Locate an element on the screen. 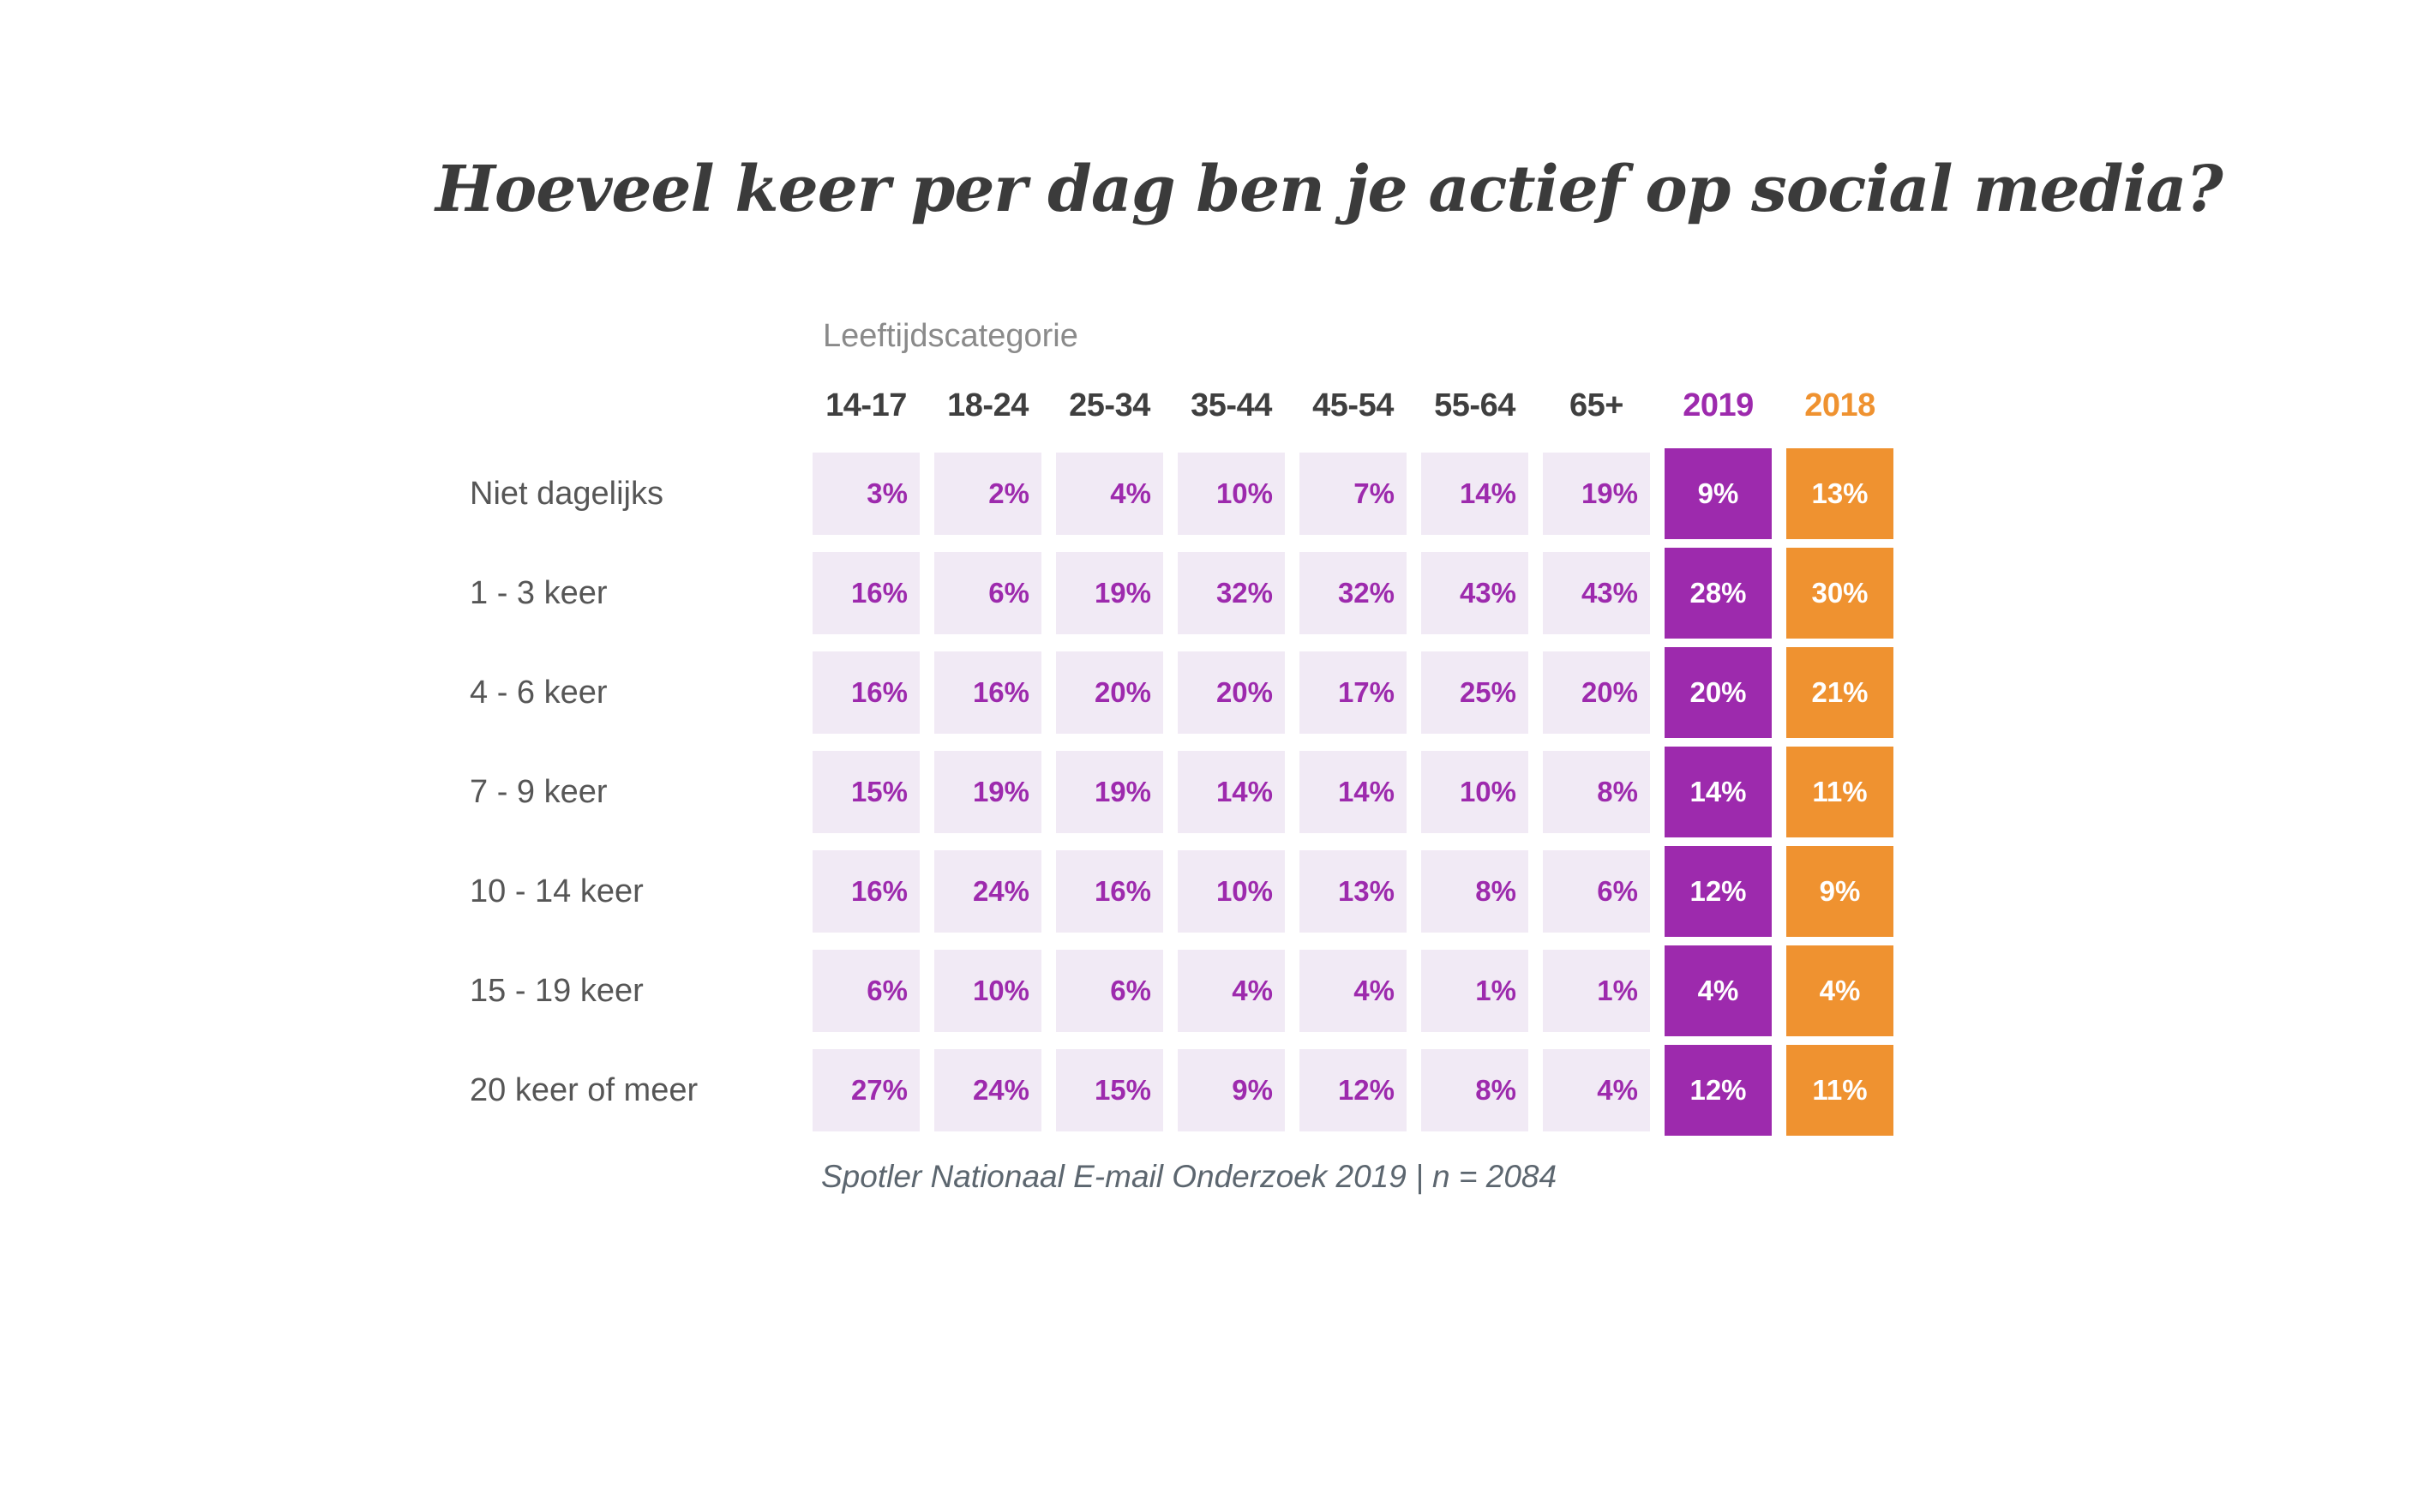  column-header-2534: 25-34 is located at coordinates (1109, 405).